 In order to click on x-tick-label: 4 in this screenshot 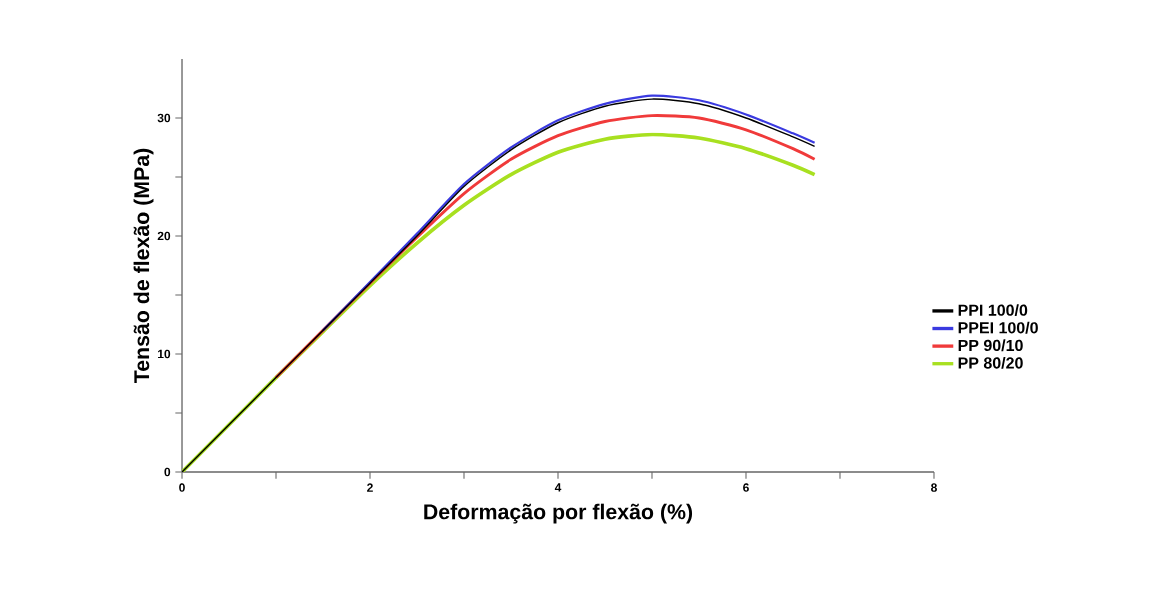, I will do `click(558, 487)`.